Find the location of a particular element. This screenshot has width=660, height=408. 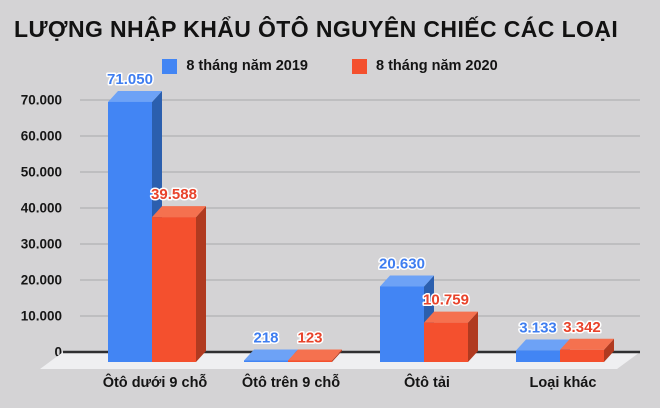

bar-2020-3-side is located at coordinates (609, 350).